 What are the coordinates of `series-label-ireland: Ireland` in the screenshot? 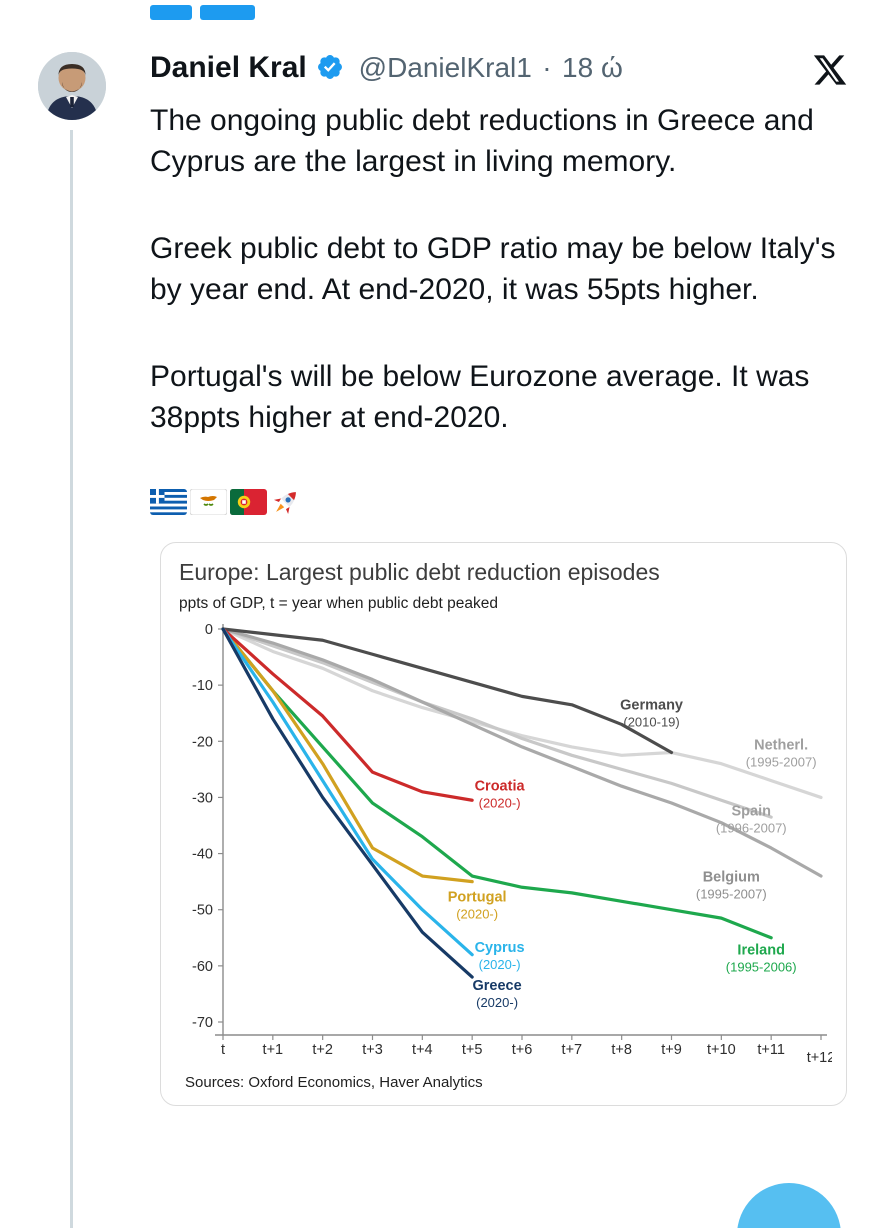 It's located at (761, 951).